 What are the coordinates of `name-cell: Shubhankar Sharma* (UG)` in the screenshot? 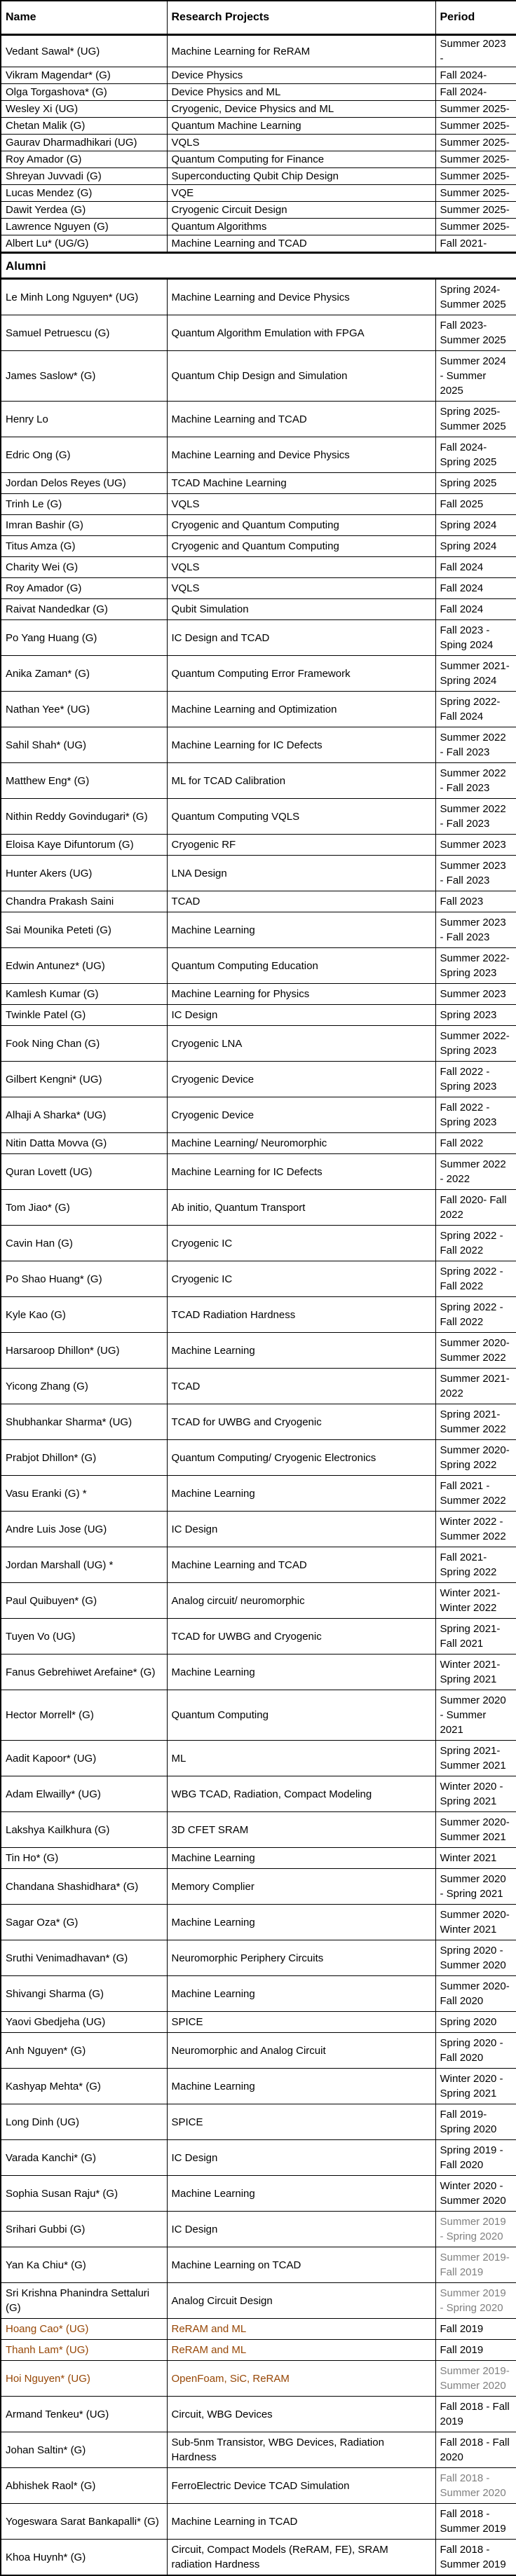 It's located at (84, 1422).